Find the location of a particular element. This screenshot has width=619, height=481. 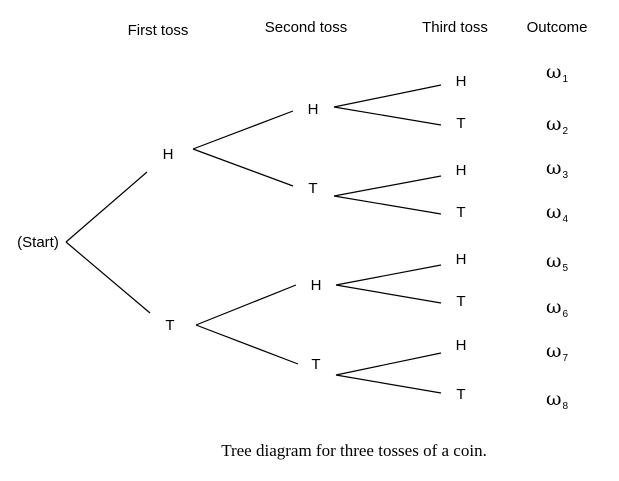

outcome-omega-8: ω8 is located at coordinates (557, 400).